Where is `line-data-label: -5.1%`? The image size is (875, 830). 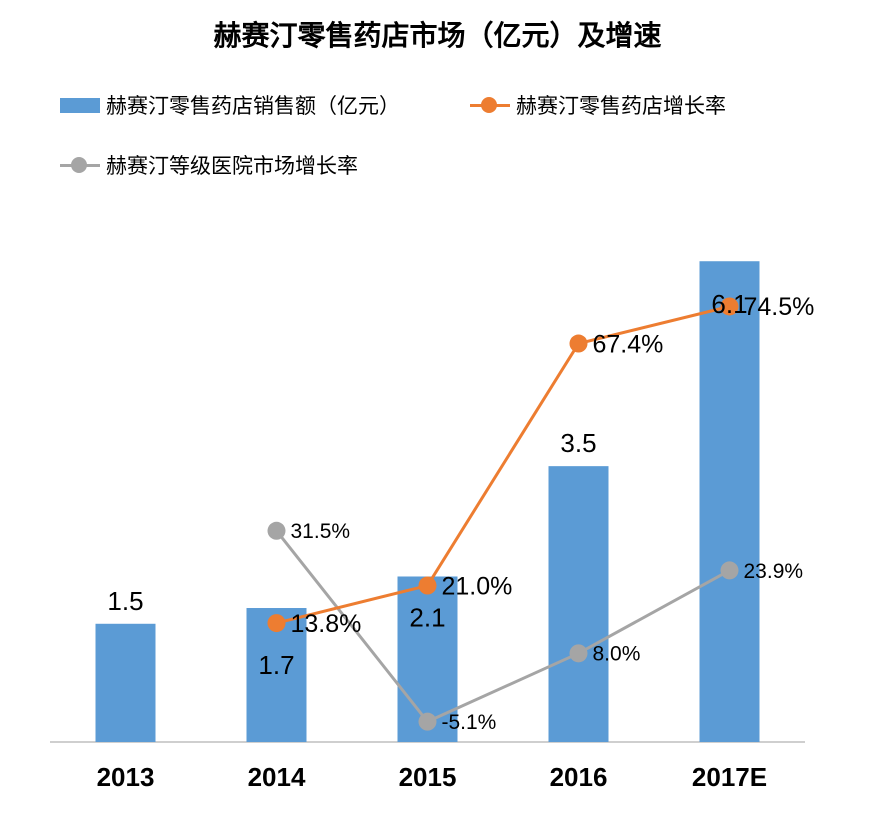 line-data-label: -5.1% is located at coordinates (469, 722).